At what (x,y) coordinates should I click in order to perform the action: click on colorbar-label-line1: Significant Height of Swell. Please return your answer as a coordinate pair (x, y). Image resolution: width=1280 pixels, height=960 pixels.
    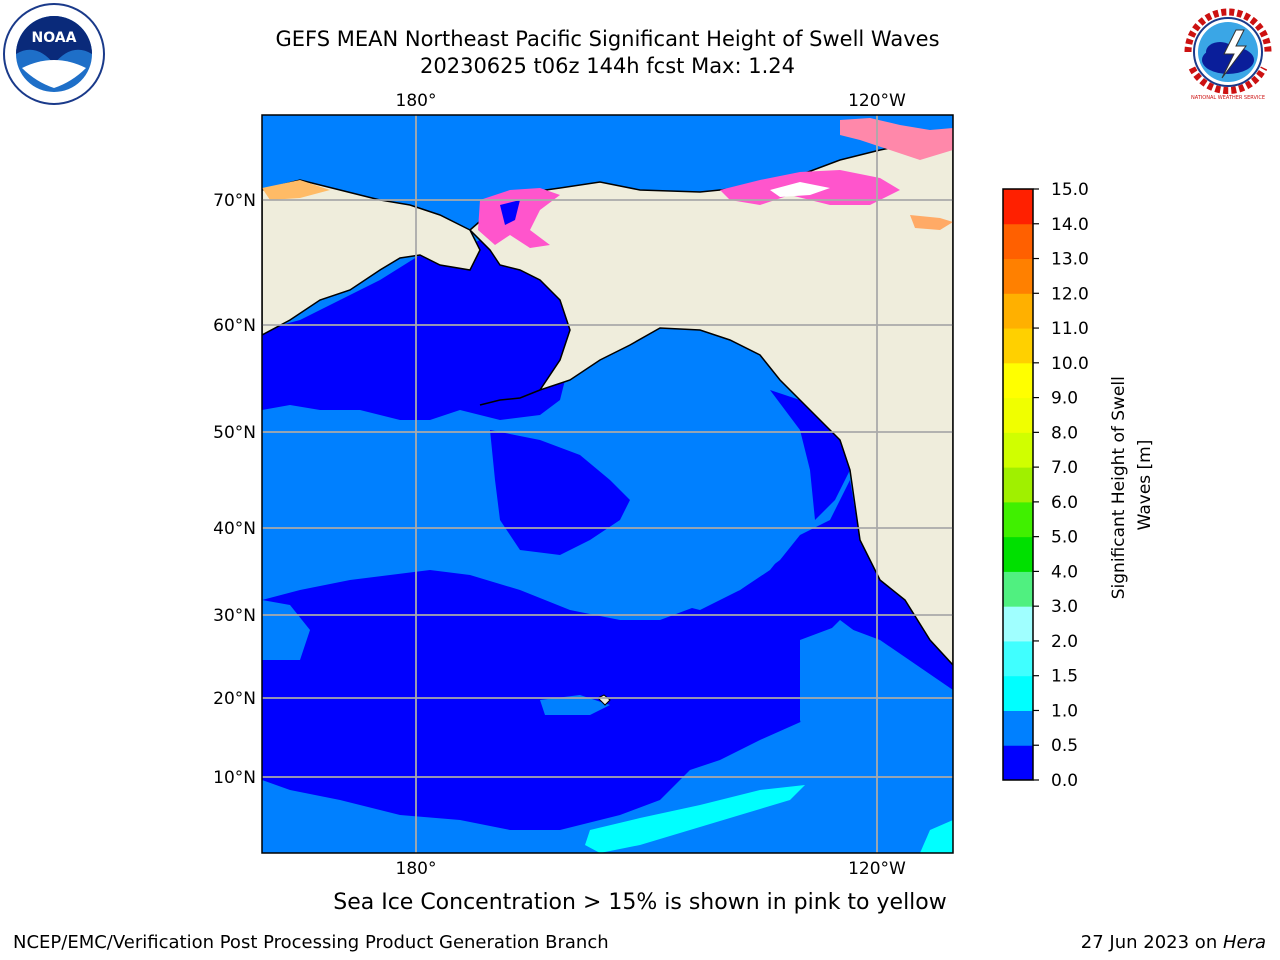
    Looking at the image, I should click on (1119, 487).